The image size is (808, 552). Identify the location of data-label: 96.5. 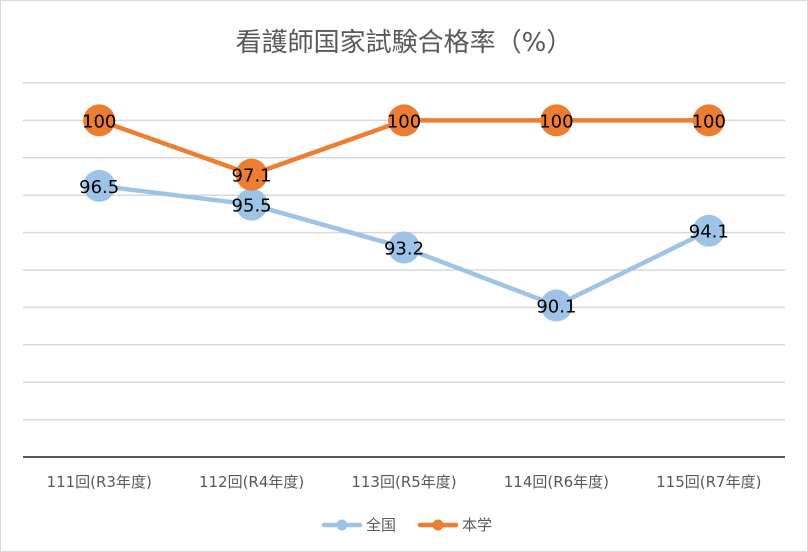
(99, 187).